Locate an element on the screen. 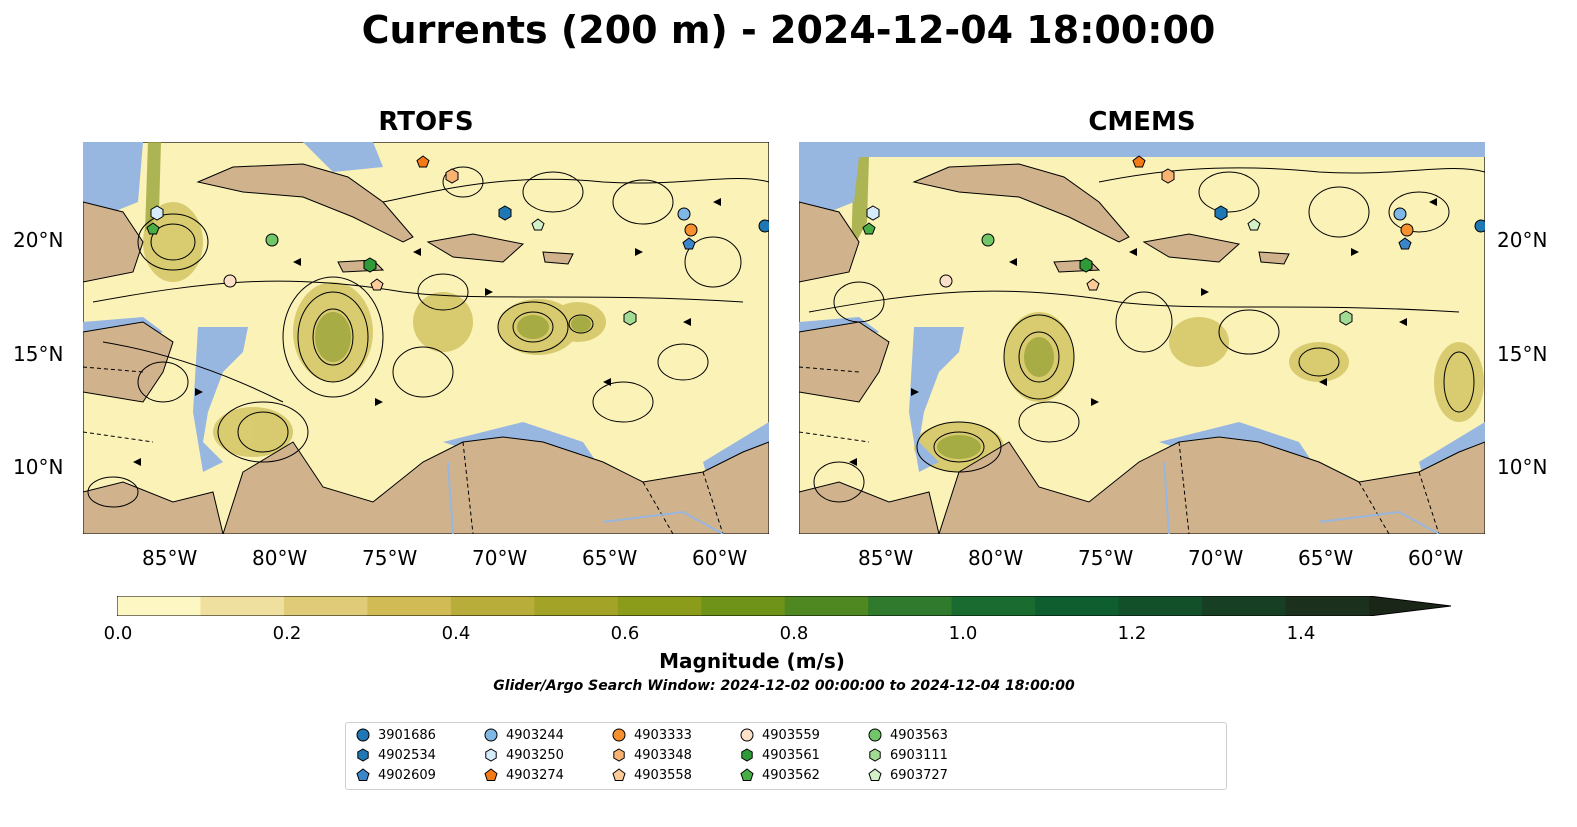  legend-label: 4902534 is located at coordinates (407, 755).